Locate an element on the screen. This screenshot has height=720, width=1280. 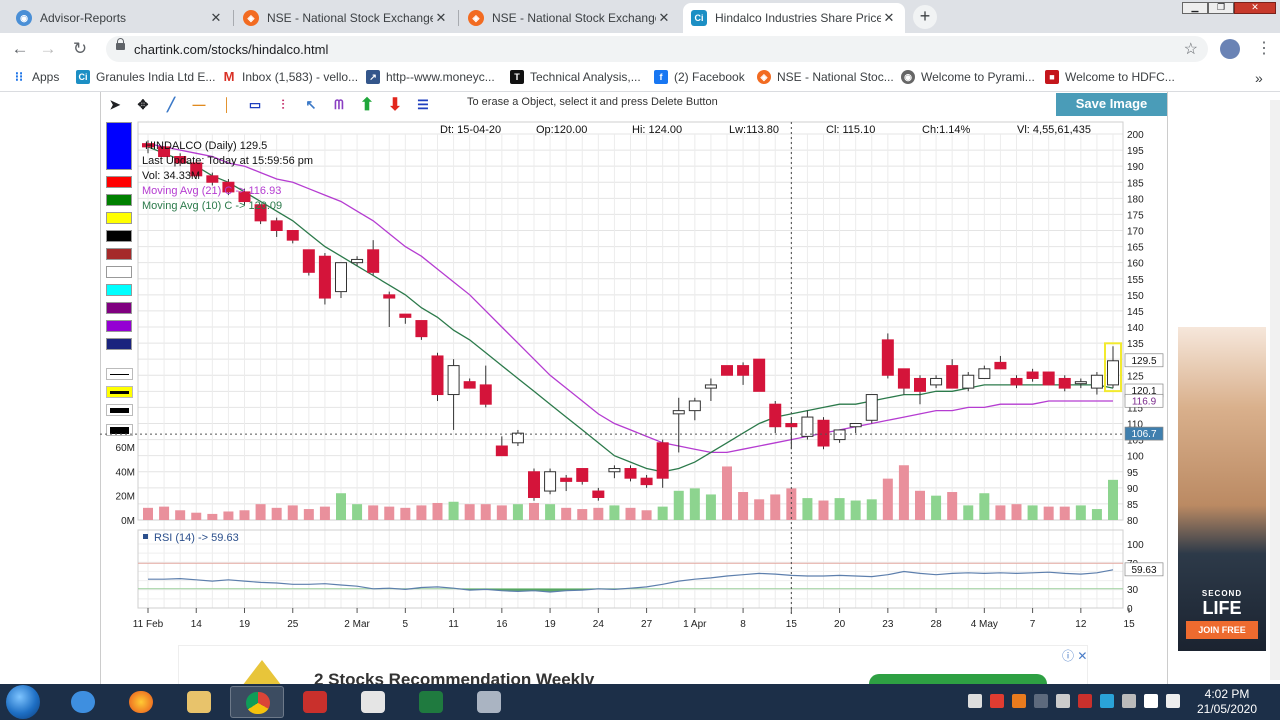
ad-close-icon: ⓘ ✕ is located at coordinates (1075, 656).